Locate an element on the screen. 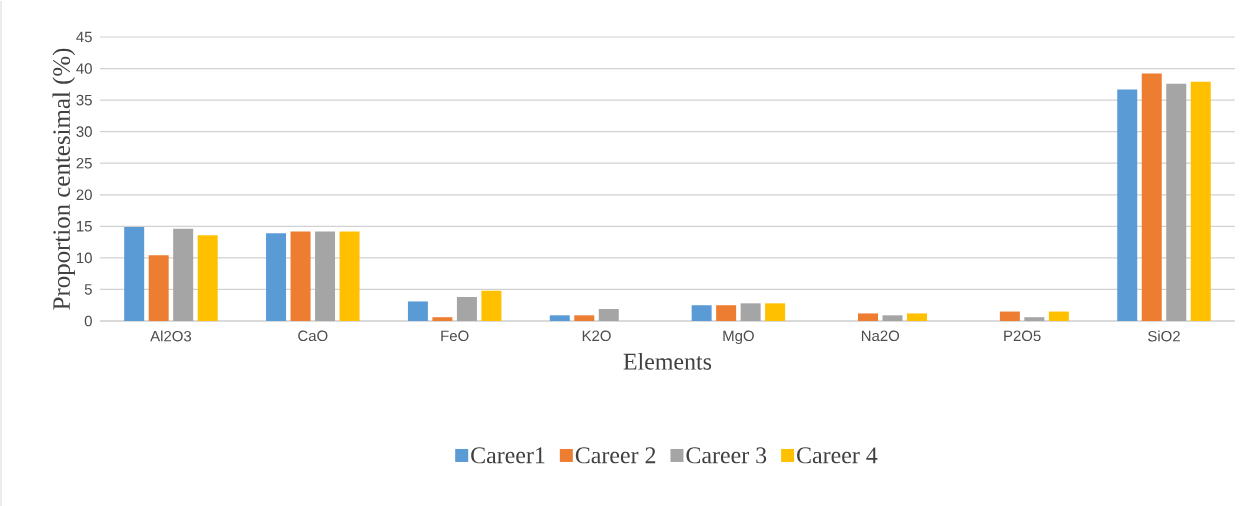 Image resolution: width=1248 pixels, height=506 pixels. legend-label: Career 4 is located at coordinates (837, 455).